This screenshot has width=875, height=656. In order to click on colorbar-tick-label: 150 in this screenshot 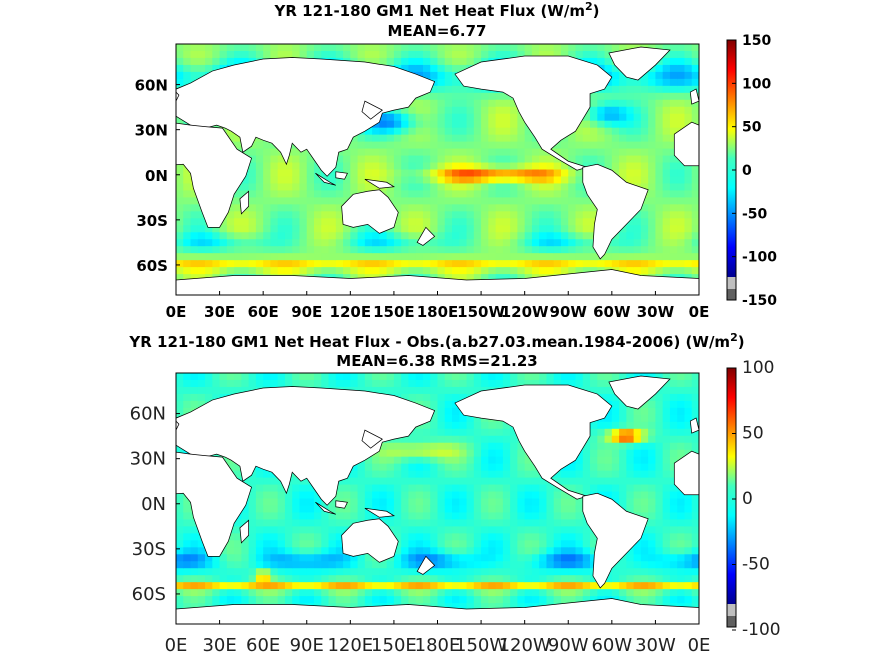, I will do `click(756, 41)`.